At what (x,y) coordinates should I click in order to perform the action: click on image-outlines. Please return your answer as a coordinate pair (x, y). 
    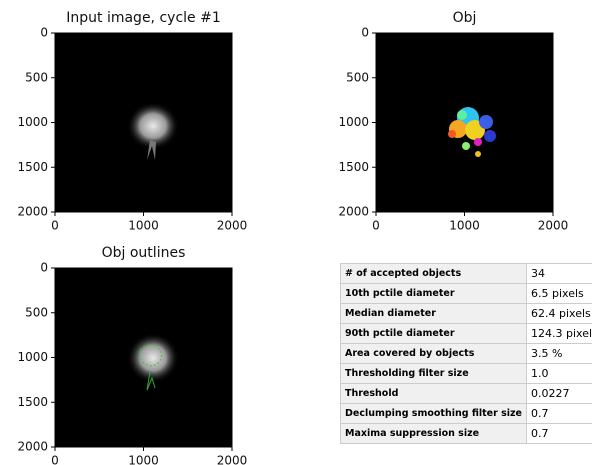
    Looking at the image, I should click on (143, 357).